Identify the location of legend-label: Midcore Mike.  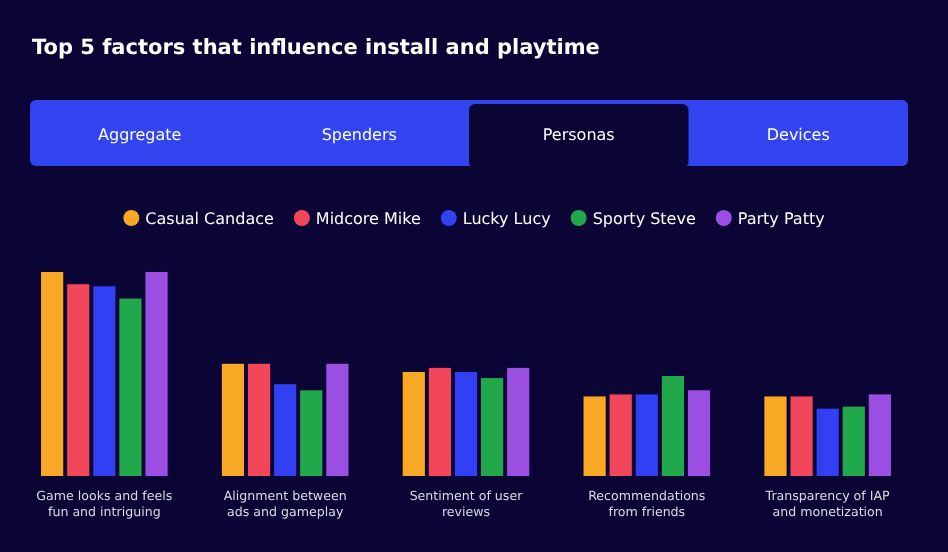
(368, 219).